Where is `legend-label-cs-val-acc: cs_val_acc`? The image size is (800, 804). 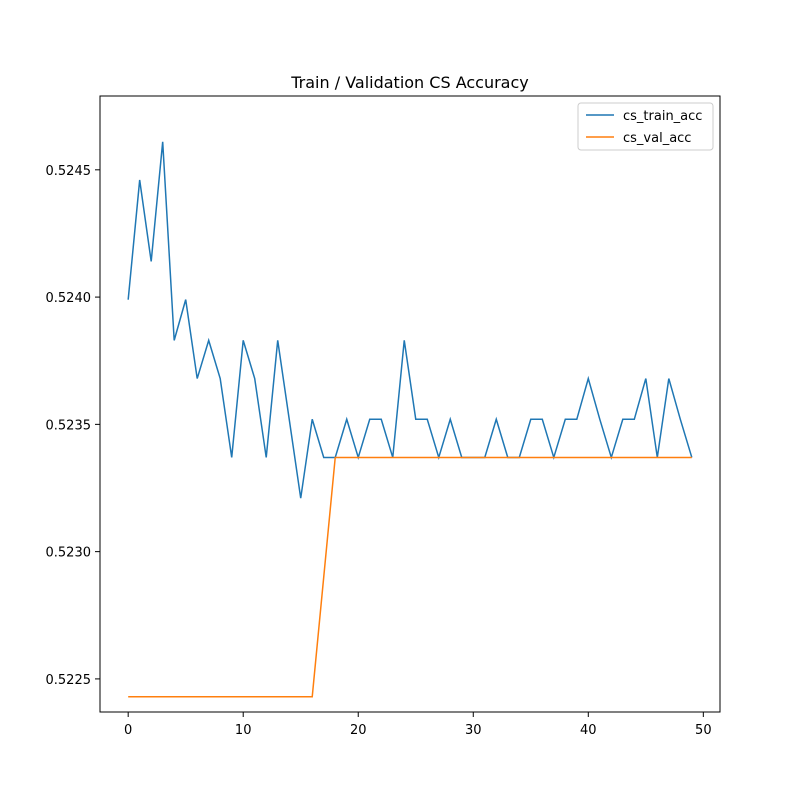
legend-label-cs-val-acc: cs_val_acc is located at coordinates (657, 138).